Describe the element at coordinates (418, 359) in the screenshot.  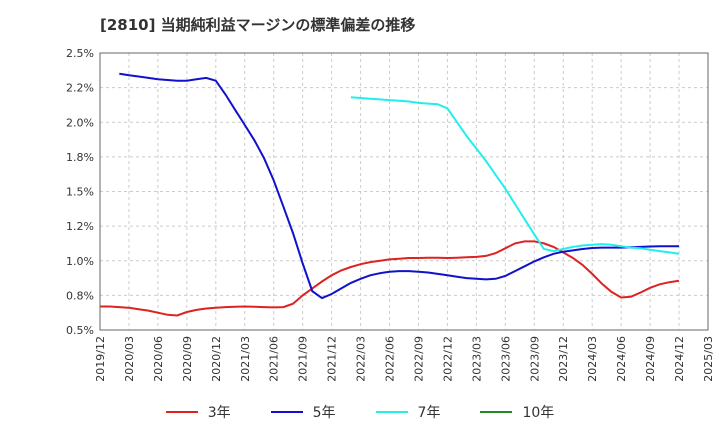
I see `x-tick-label: 2022/09` at that location.